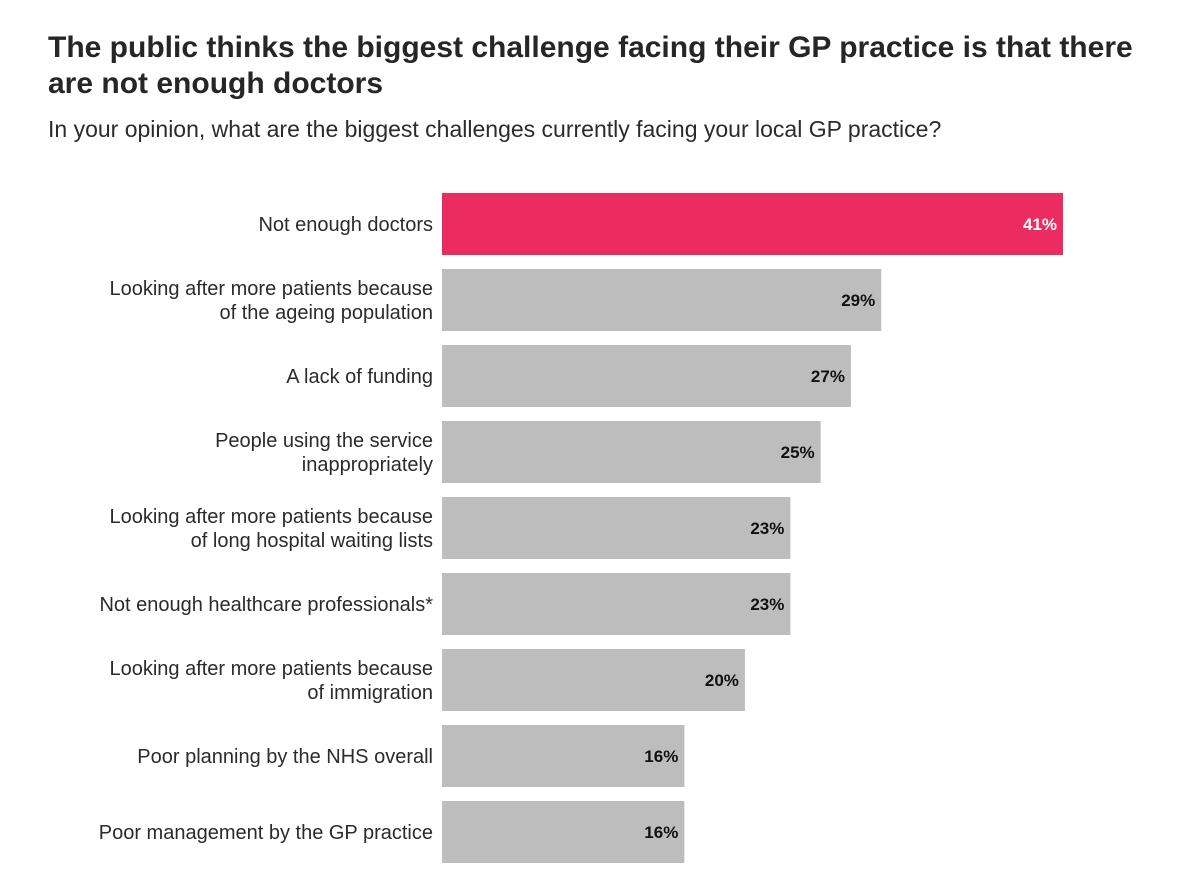 The height and width of the screenshot is (893, 1199). Describe the element at coordinates (345, 225) in the screenshot. I see `category-label-1: Not enough doctors` at that location.